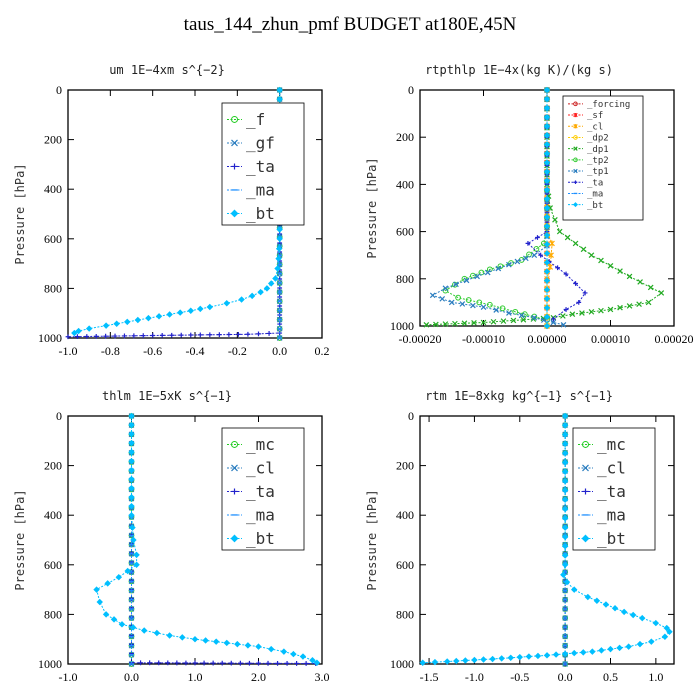  Describe the element at coordinates (237, 351) in the screenshot. I see `x-tick-label: -0.2` at that location.